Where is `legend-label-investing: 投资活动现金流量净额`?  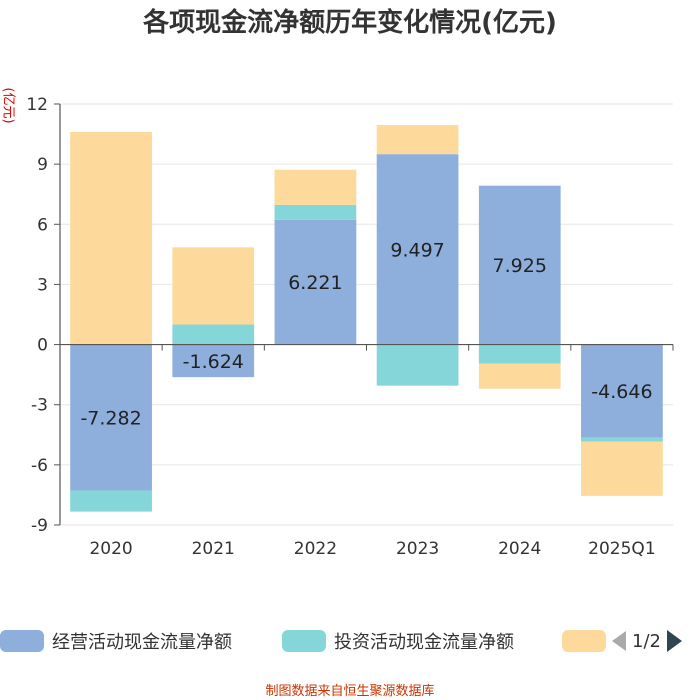 legend-label-investing: 投资活动现金流量净额 is located at coordinates (424, 642).